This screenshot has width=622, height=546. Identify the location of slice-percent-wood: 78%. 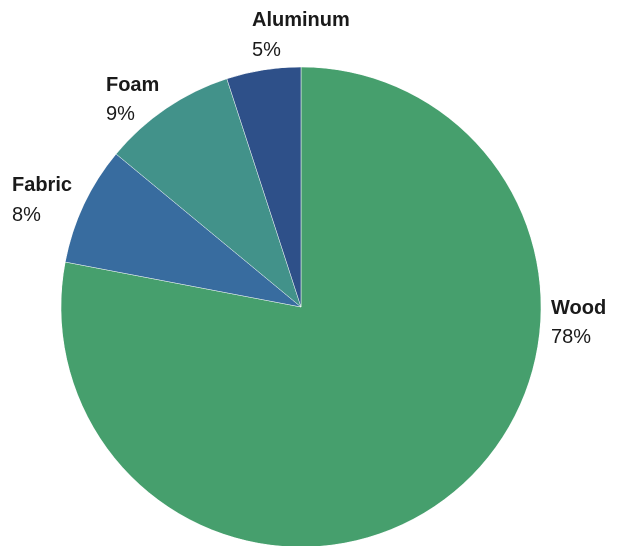
(571, 337).